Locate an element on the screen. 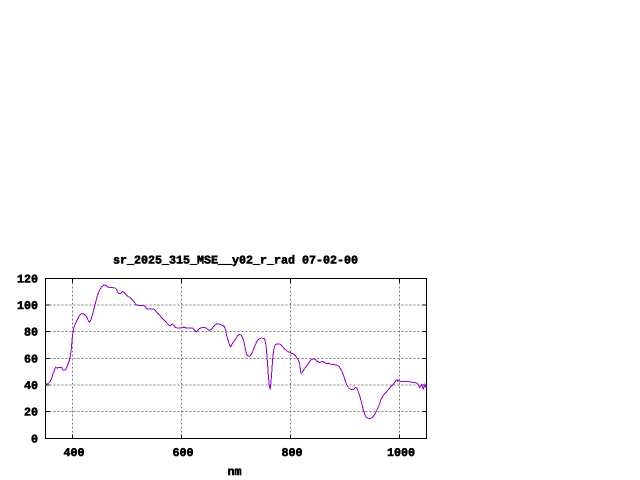 This screenshot has height=480, width=640. svg-text: 100 is located at coordinates (27, 306).